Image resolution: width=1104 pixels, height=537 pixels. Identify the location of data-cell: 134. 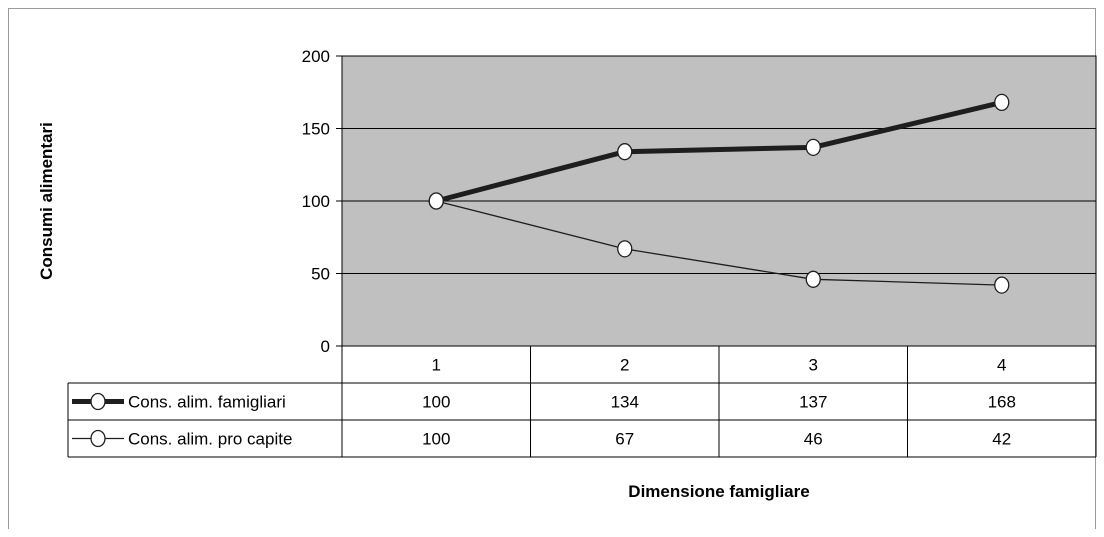
(625, 402).